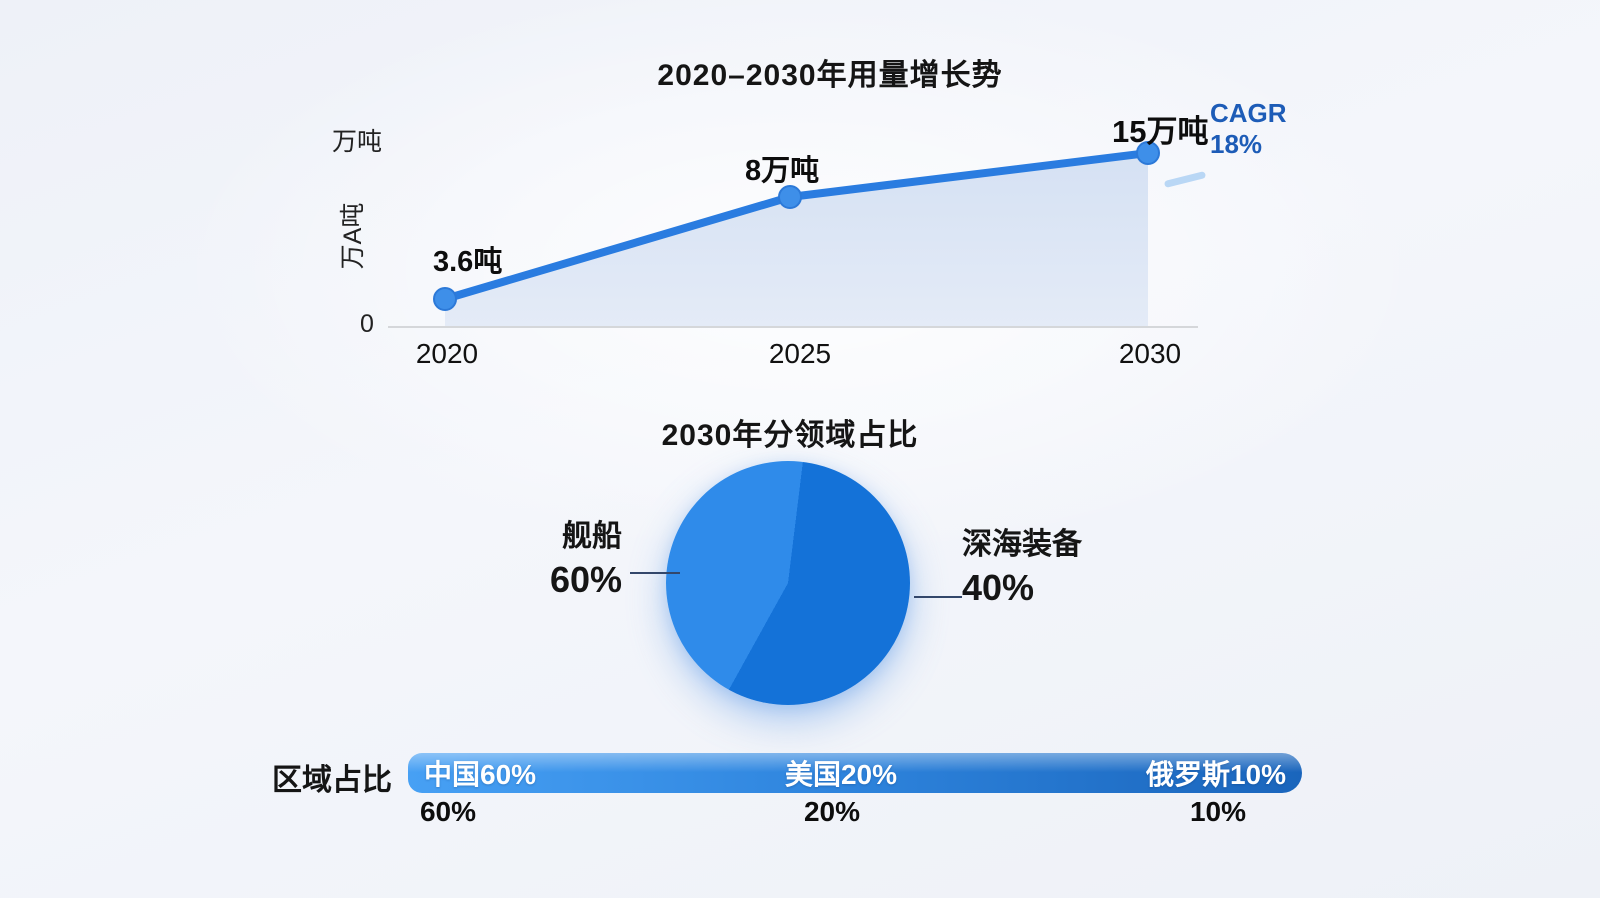 The image size is (1600, 898). Describe the element at coordinates (367, 324) in the screenshot. I see `y-axis-zero-tick: 0` at that location.